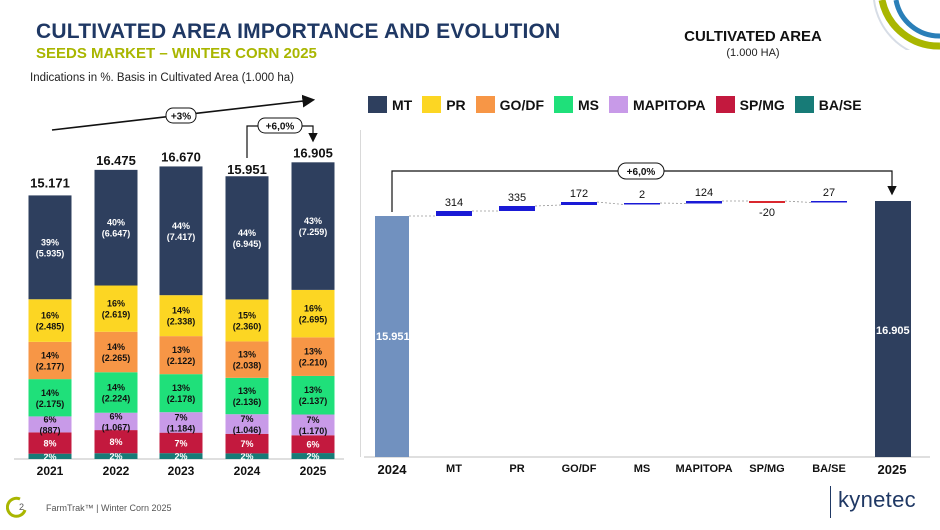 This screenshot has width=940, height=530. Describe the element at coordinates (176, 53) in the screenshot. I see `page-subtitle: SEEDS MARKET – WINTER CORN 2025` at that location.